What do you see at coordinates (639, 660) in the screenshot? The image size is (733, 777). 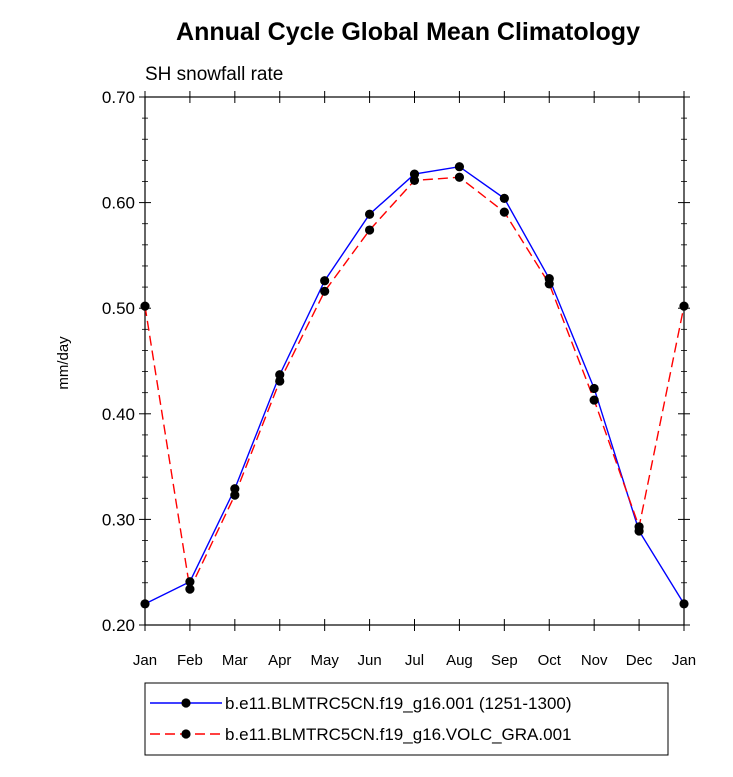 I see `x-tick-label: Dec` at bounding box center [639, 660].